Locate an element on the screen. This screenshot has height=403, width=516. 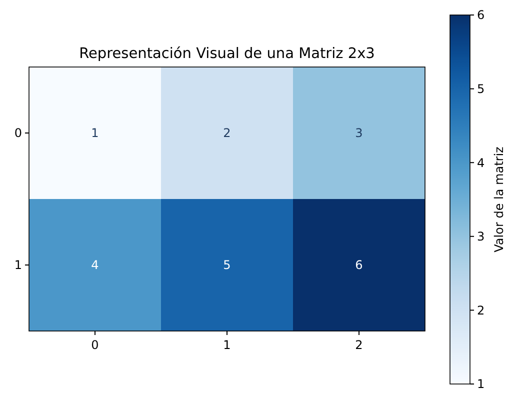
chart-title: Representación Visual de una Matriz 2x3 is located at coordinates (227, 54).